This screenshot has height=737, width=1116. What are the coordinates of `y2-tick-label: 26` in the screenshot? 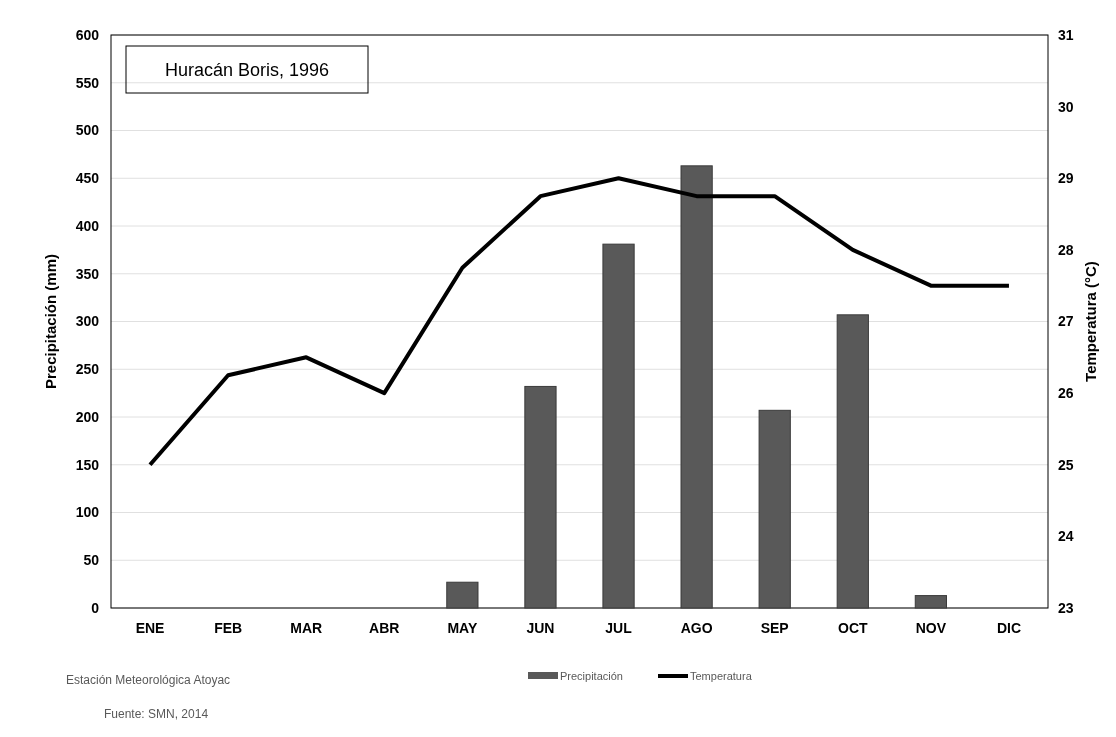 It's located at (1066, 393).